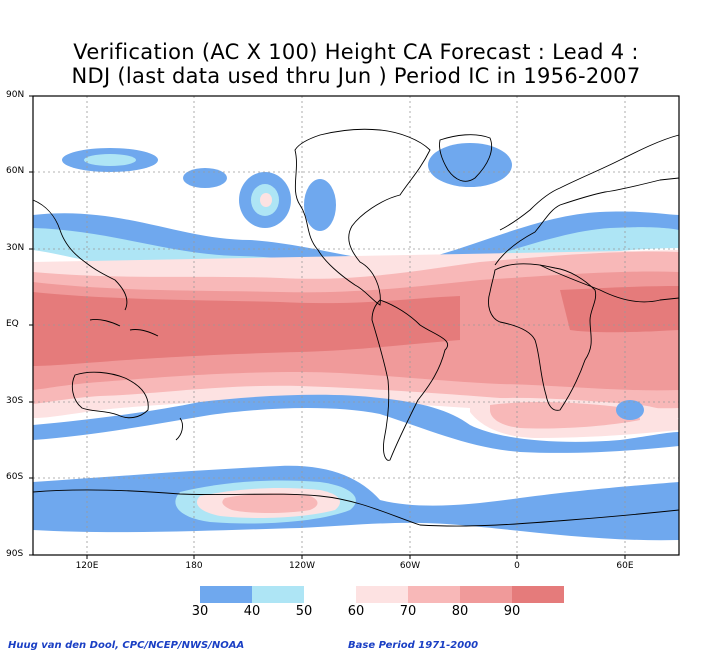 This screenshot has width=712, height=651. Describe the element at coordinates (110, 395) in the screenshot. I see `coast-australia` at that location.